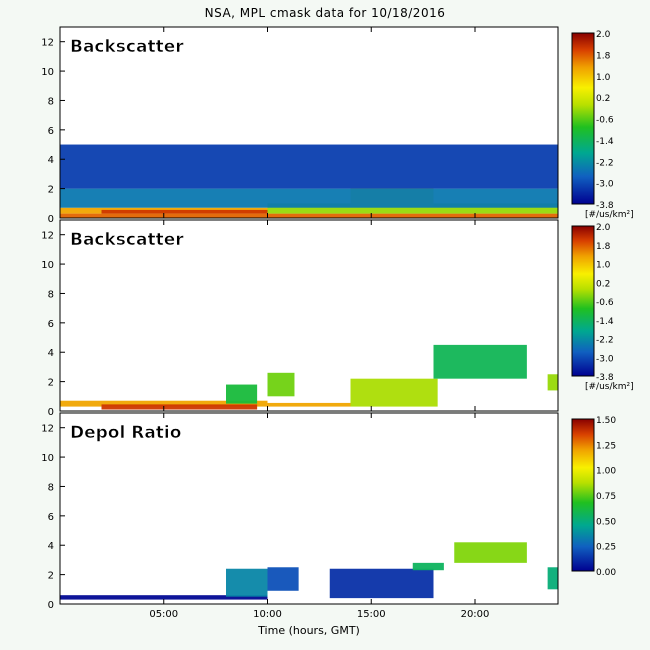  What do you see at coordinates (606, 446) in the screenshot?
I see `colorbar-tick-label: 1.25` at bounding box center [606, 446].